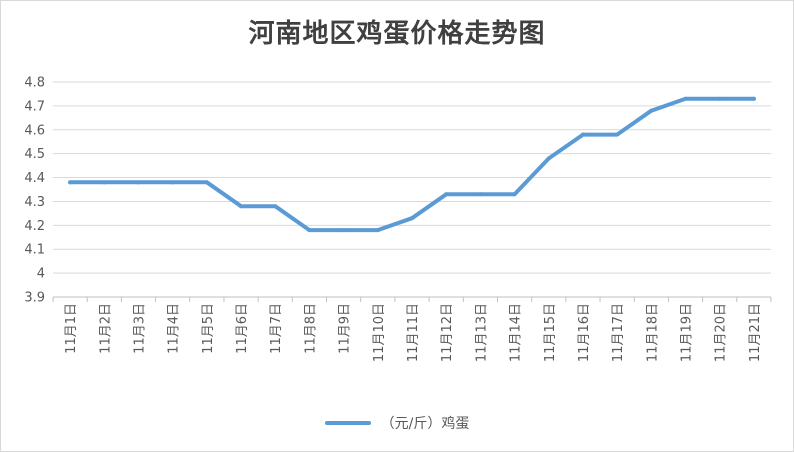 The width and height of the screenshot is (794, 452). Describe the element at coordinates (347, 423) in the screenshot. I see `legend-swatch` at that location.